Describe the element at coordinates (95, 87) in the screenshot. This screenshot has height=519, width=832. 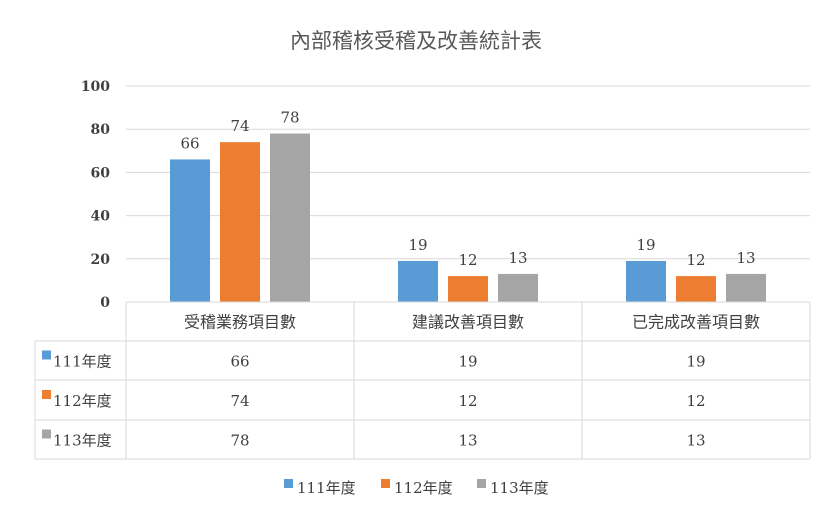
I see `y-tick-label: 100` at that location.